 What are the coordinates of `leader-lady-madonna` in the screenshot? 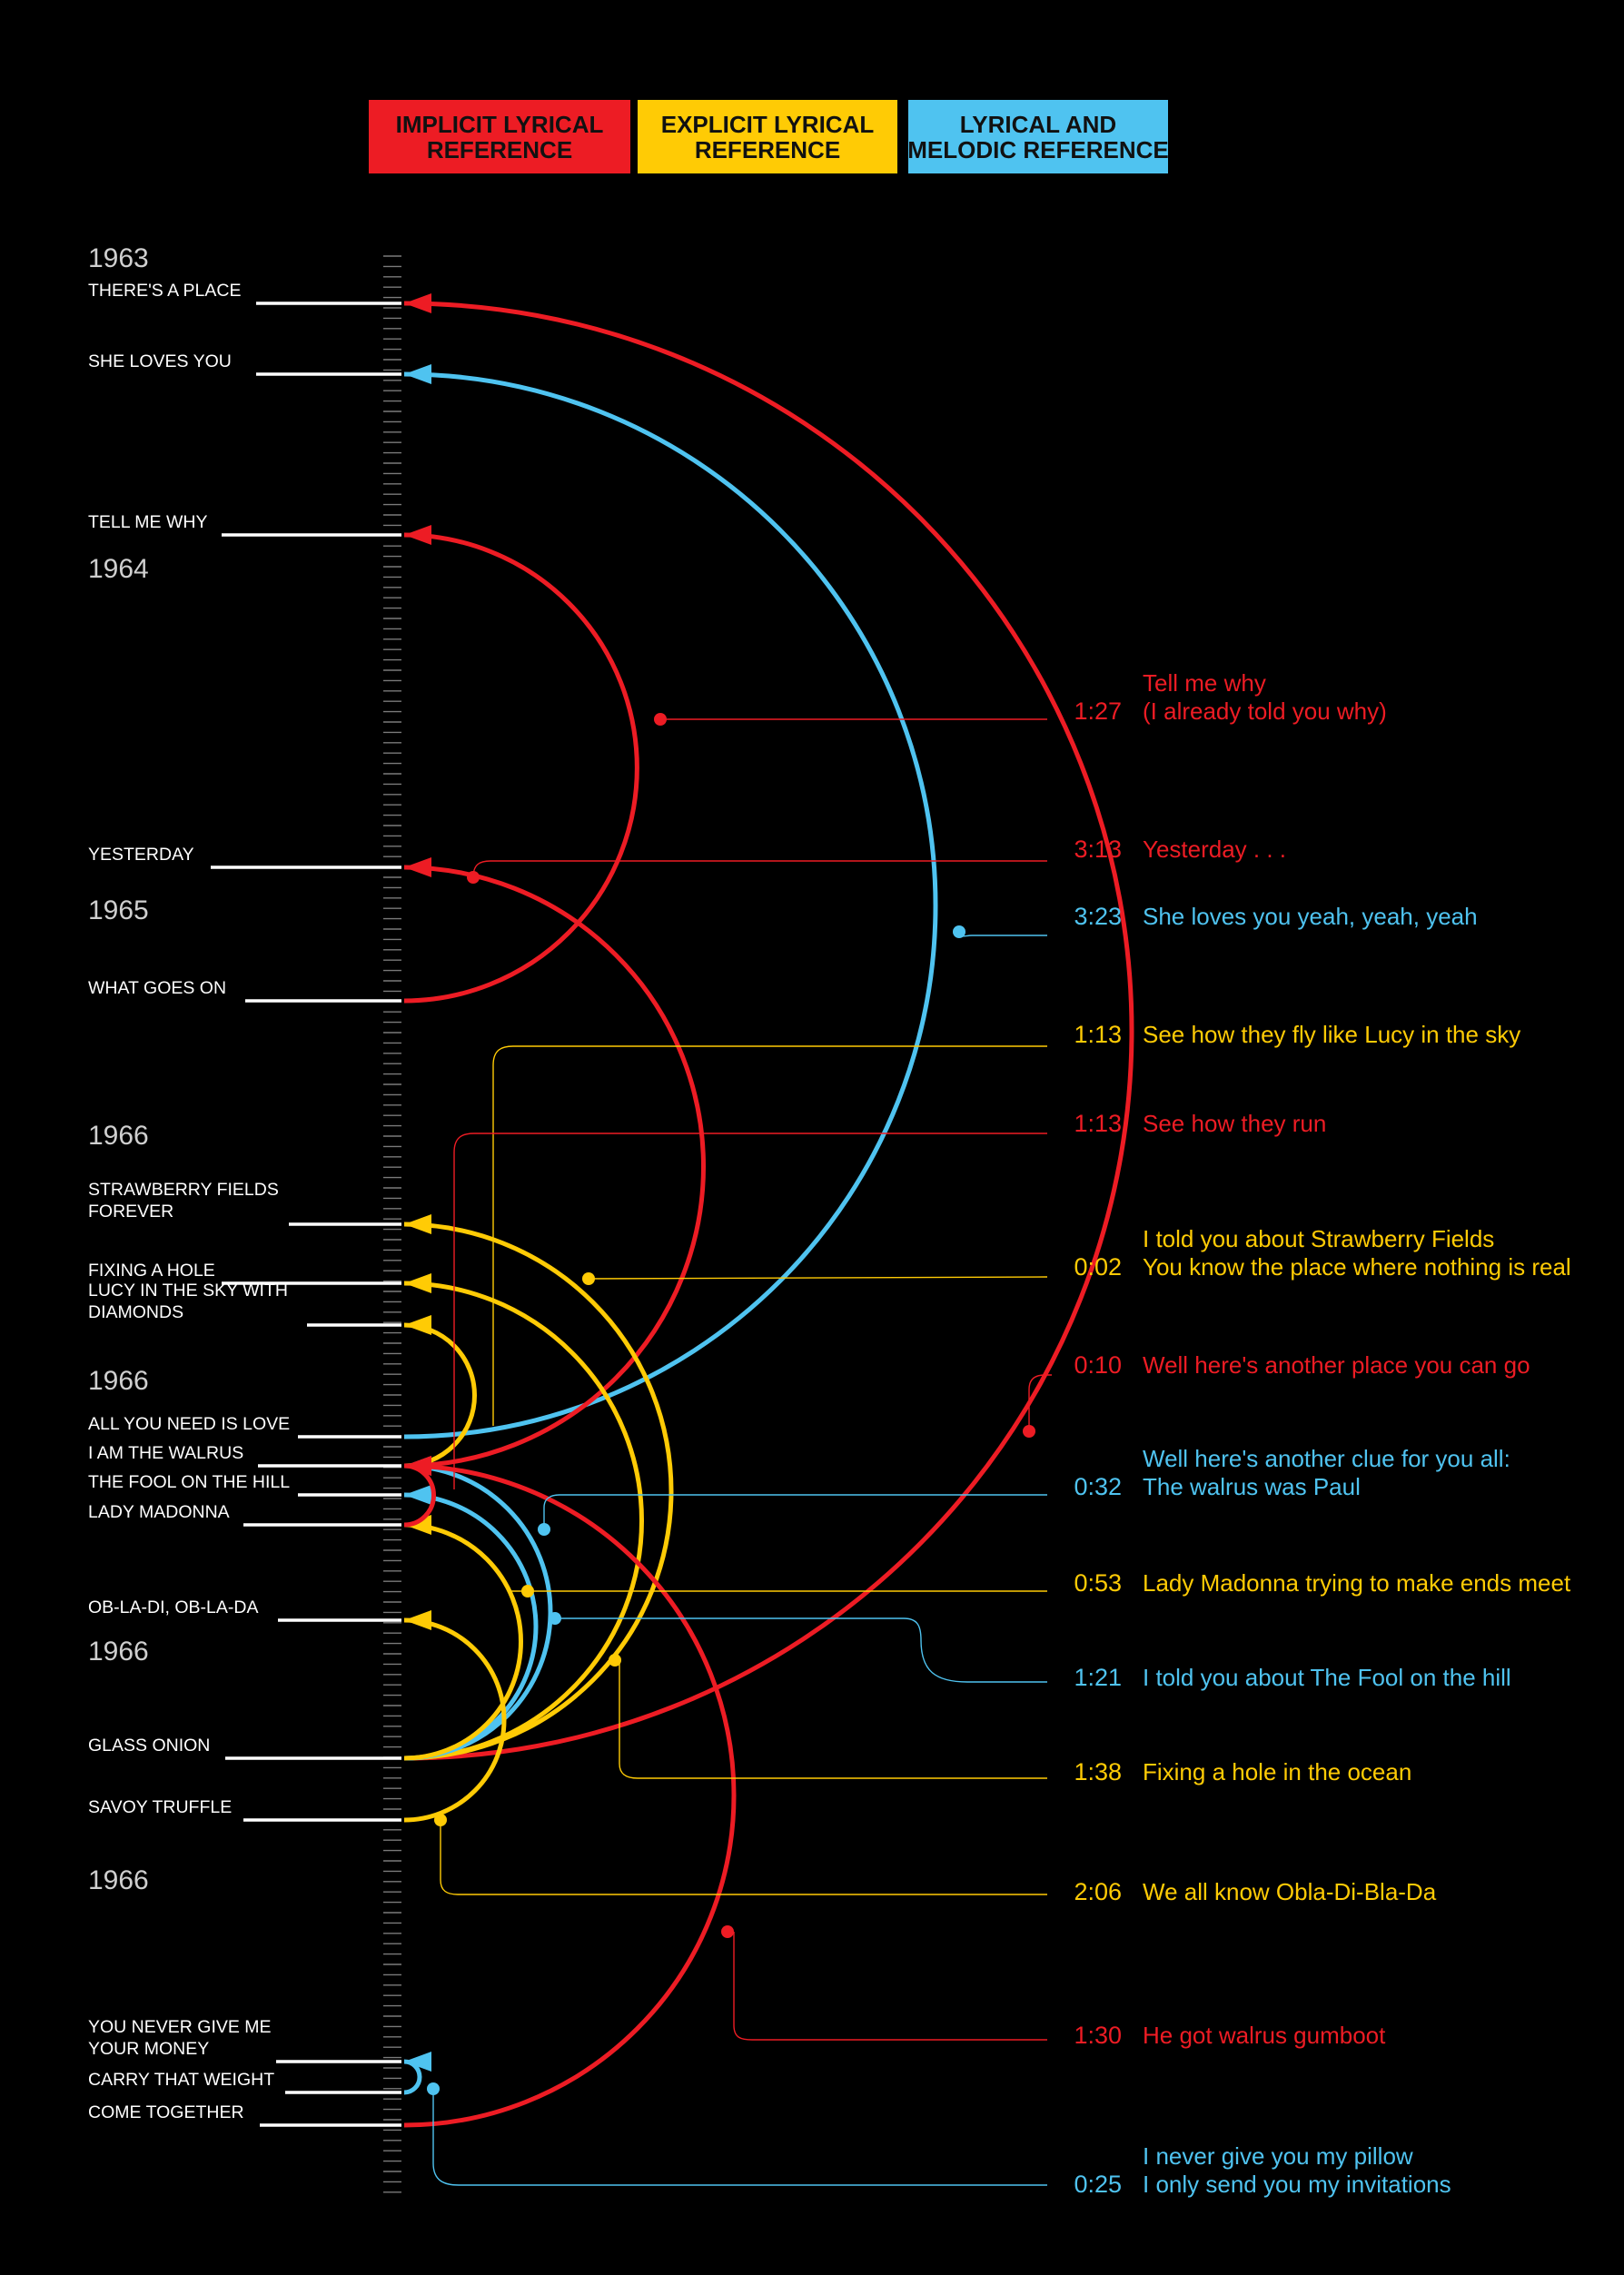 It's located at (778, 1591).